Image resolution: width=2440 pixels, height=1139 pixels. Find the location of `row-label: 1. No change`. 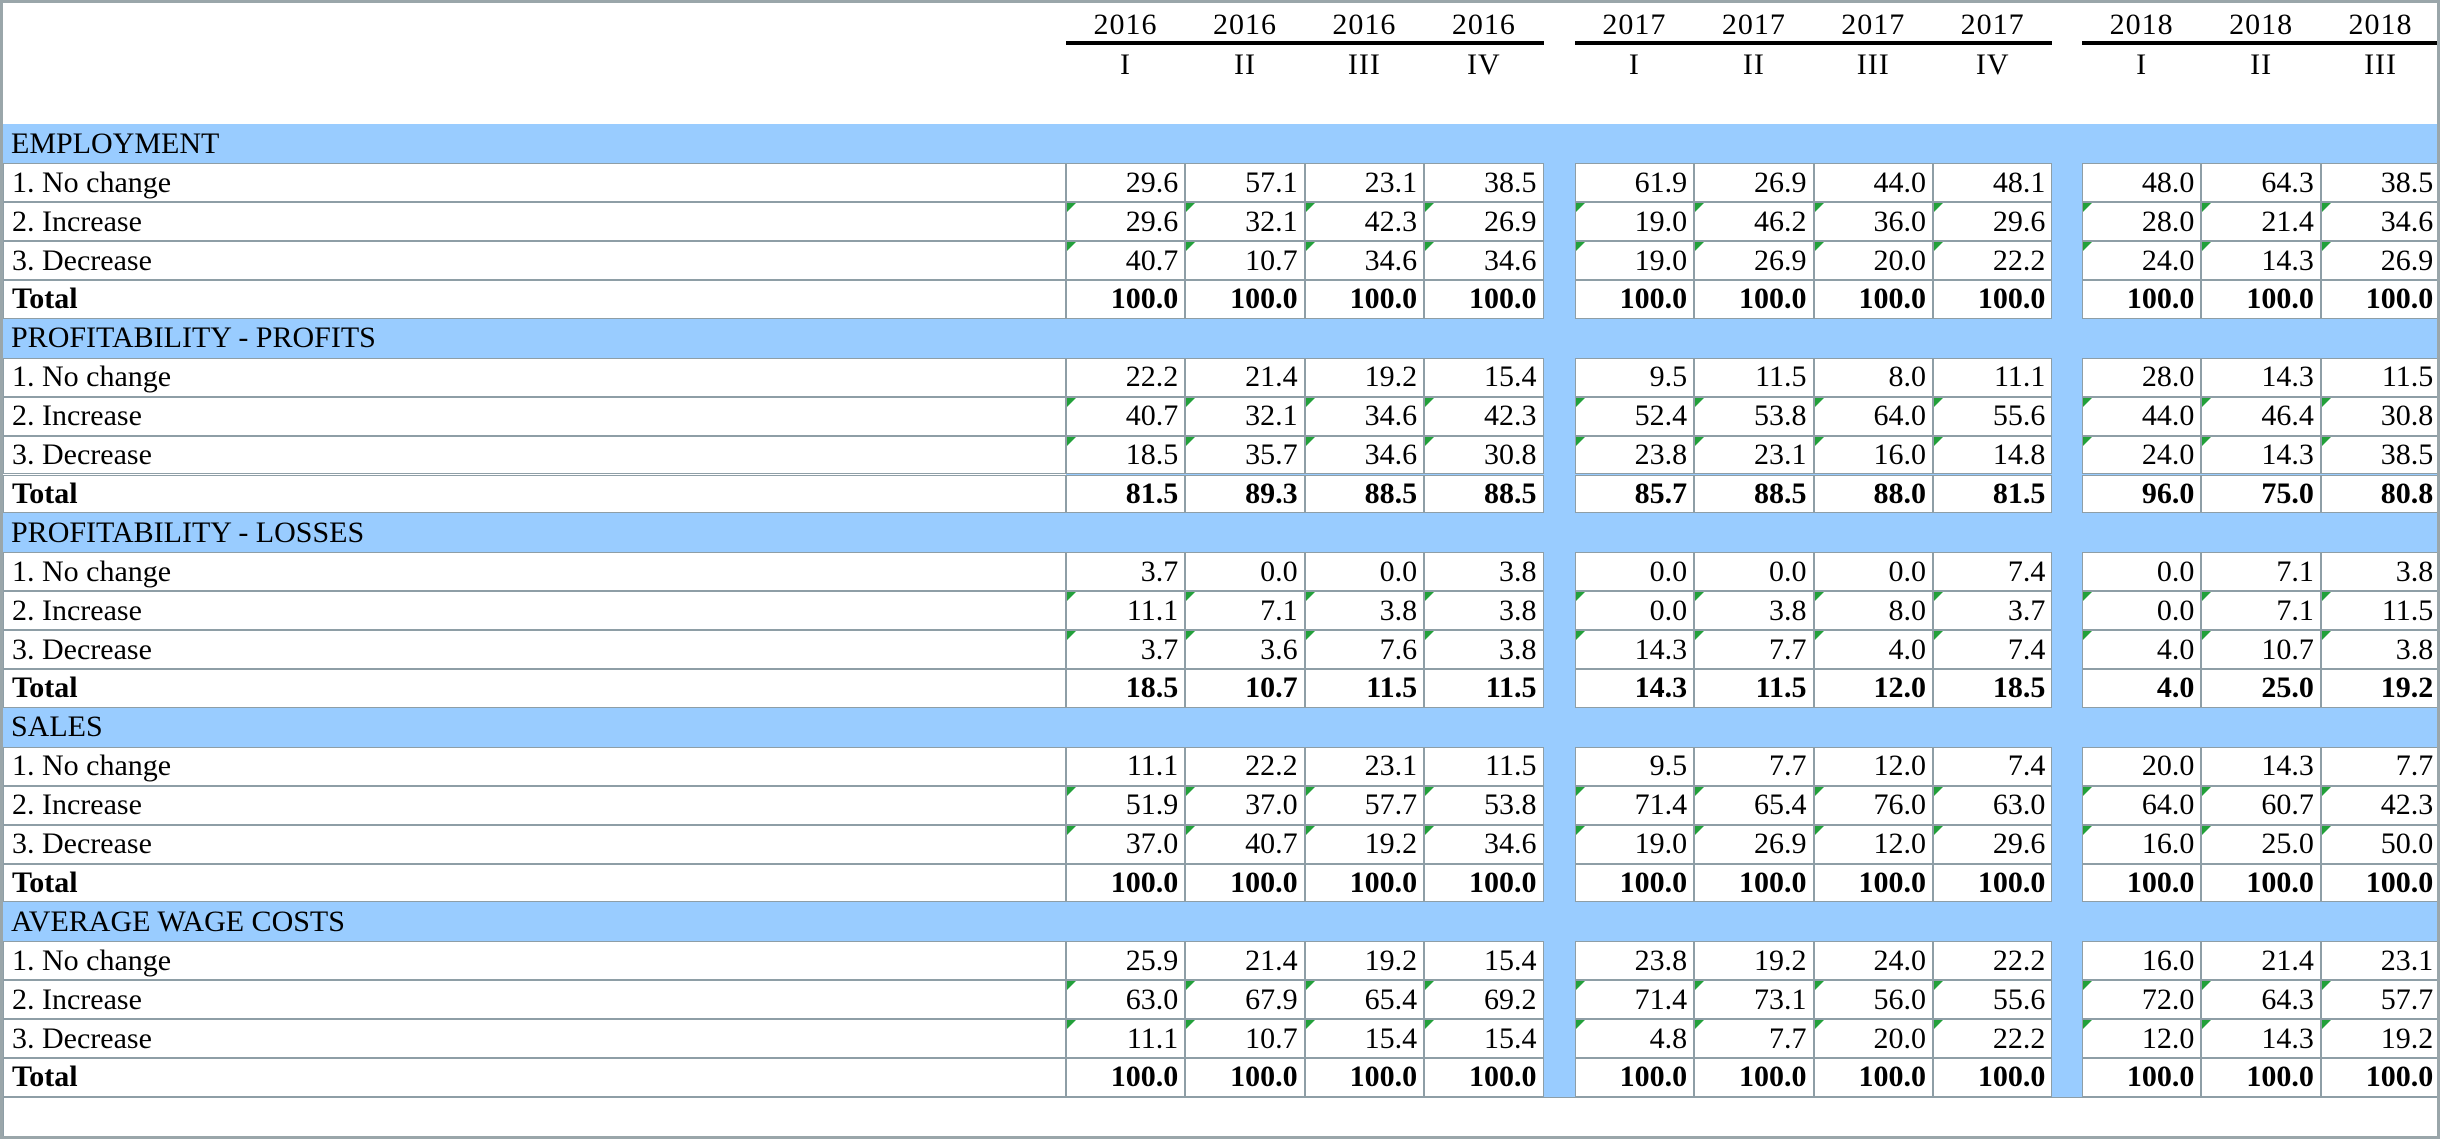

row-label: 1. No change is located at coordinates (534, 183).